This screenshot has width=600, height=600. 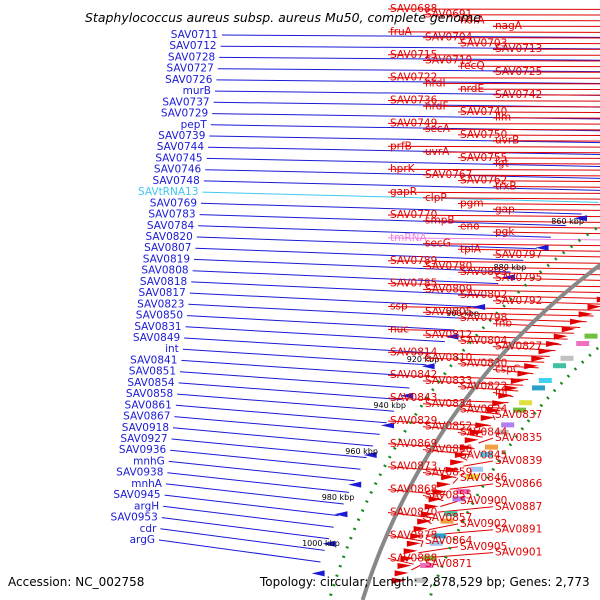 What do you see at coordinates (176, 181) in the screenshot?
I see `gene-label-left: SAV0748` at bounding box center [176, 181].